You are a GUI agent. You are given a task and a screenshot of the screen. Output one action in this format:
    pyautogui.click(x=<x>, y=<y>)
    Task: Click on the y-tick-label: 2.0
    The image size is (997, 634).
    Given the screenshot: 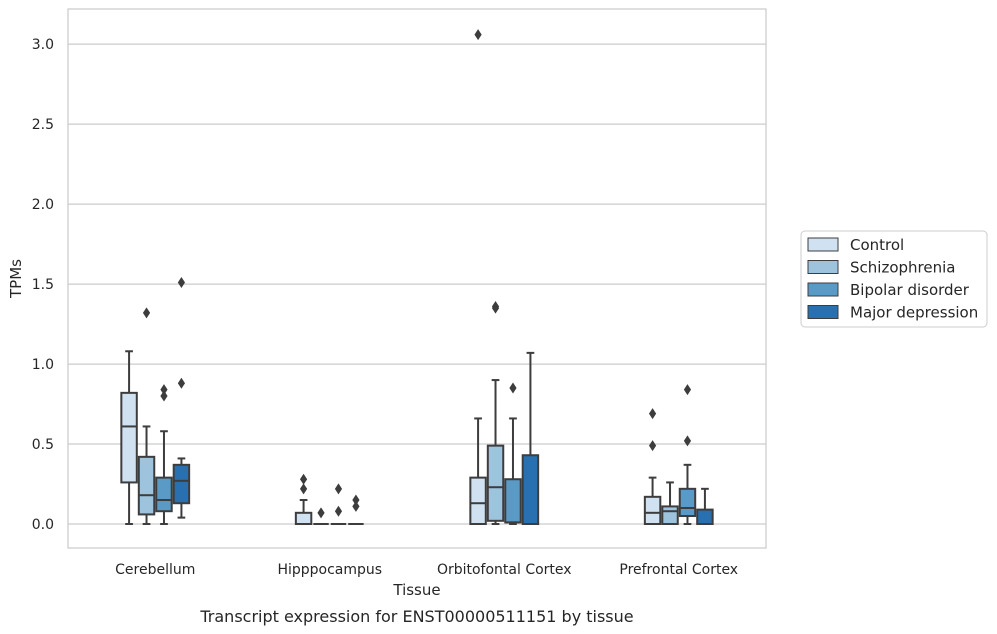 What is the action you would take?
    pyautogui.click(x=43, y=205)
    